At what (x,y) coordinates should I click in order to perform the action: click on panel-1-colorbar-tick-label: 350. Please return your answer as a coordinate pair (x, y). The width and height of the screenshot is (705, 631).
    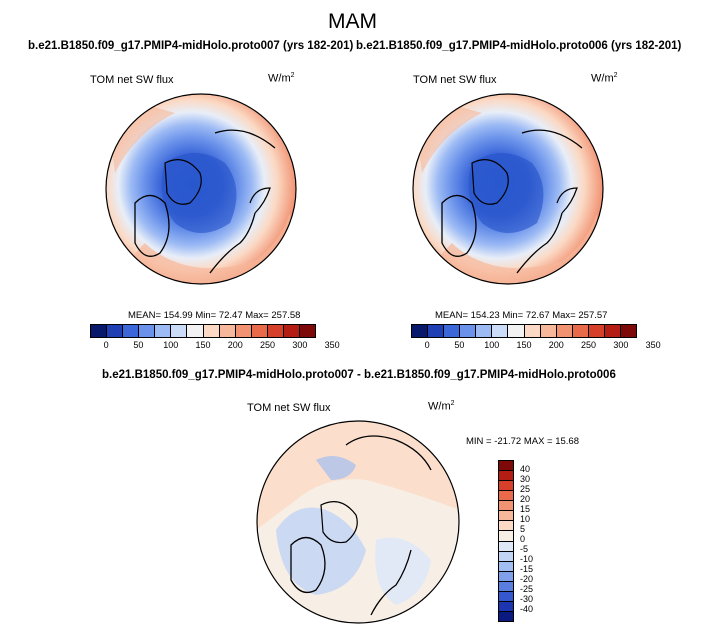
    Looking at the image, I should click on (332, 345).